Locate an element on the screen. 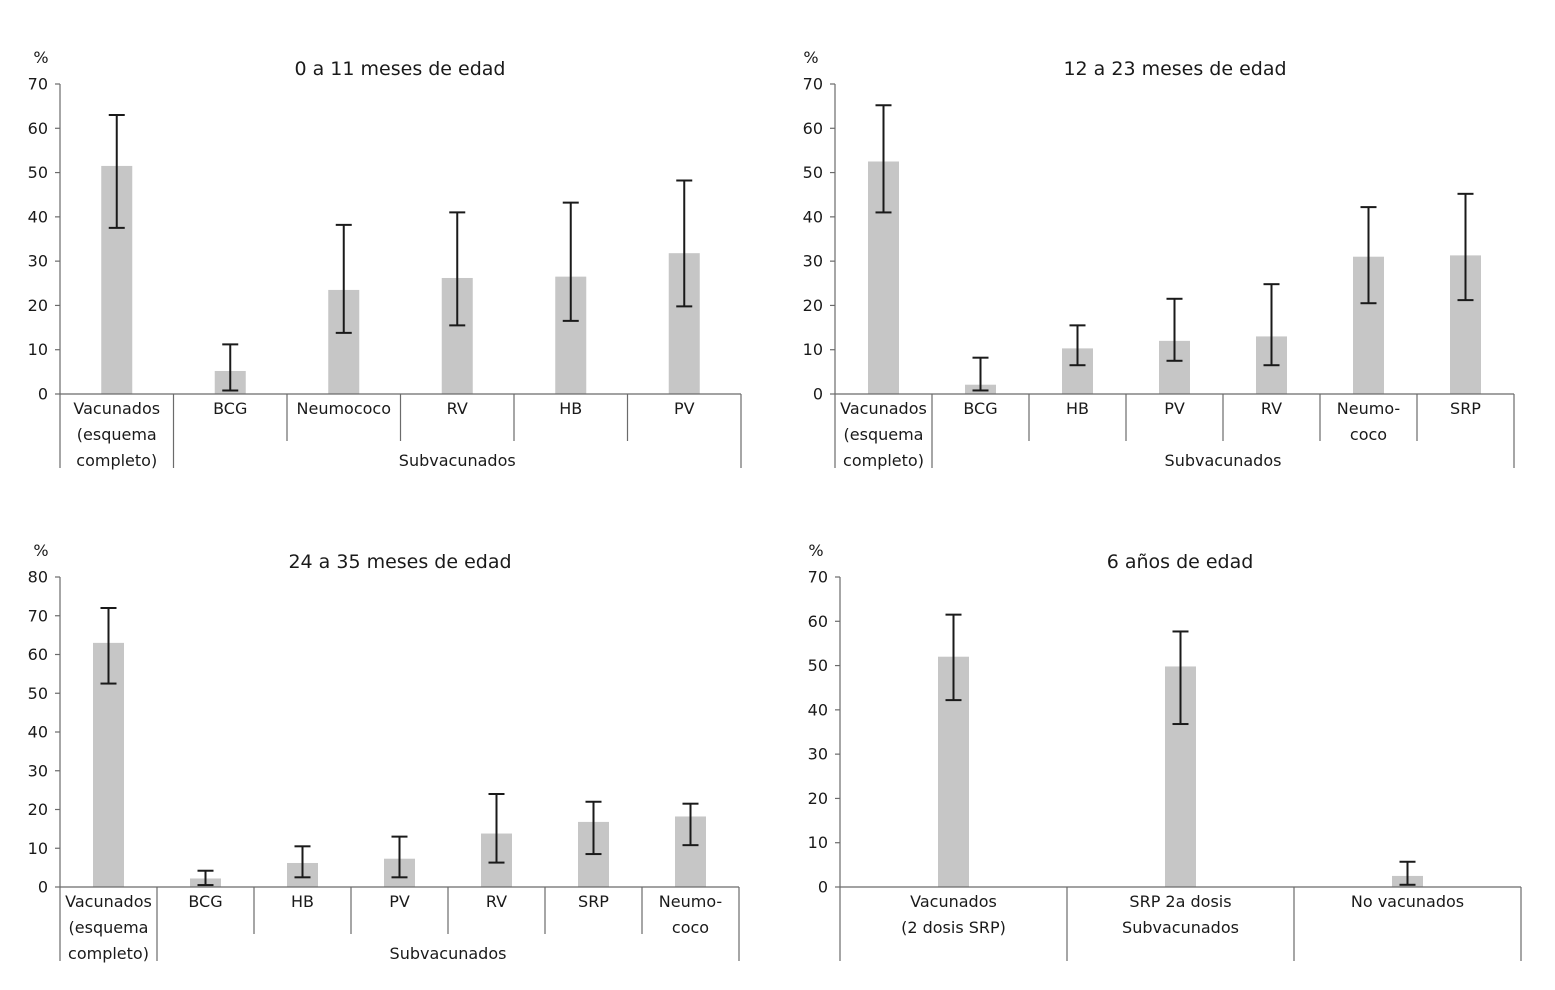 The height and width of the screenshot is (990, 1555). chart-title: 6 años de edad is located at coordinates (1180, 562).